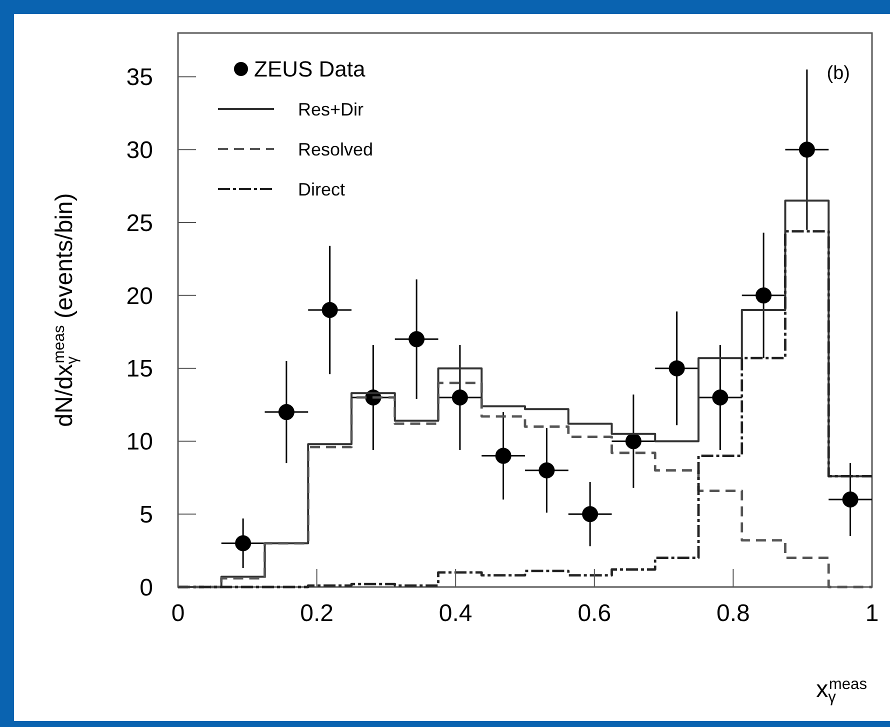 The height and width of the screenshot is (727, 890). Describe the element at coordinates (733, 613) in the screenshot. I see `x-tick-label: 0.8` at that location.